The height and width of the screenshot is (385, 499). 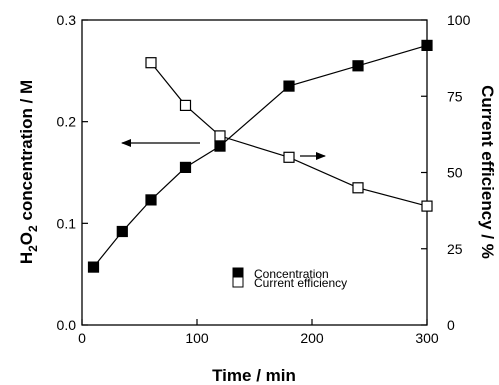 I want to click on legend: Concentration Current efficiency, so click(x=289, y=278).